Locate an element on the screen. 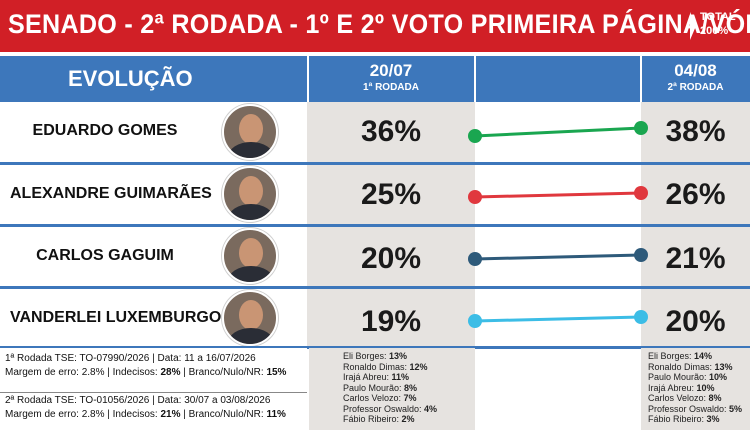 This screenshot has width=750, height=430. evolution-header: EVOLUÇÃO is located at coordinates (153, 79).